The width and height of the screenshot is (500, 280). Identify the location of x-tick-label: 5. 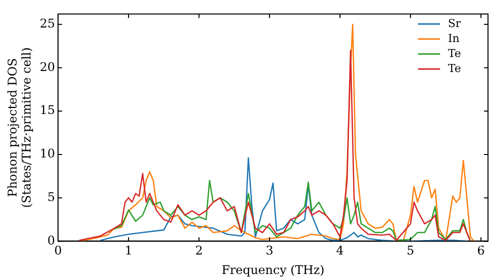
(410, 251).